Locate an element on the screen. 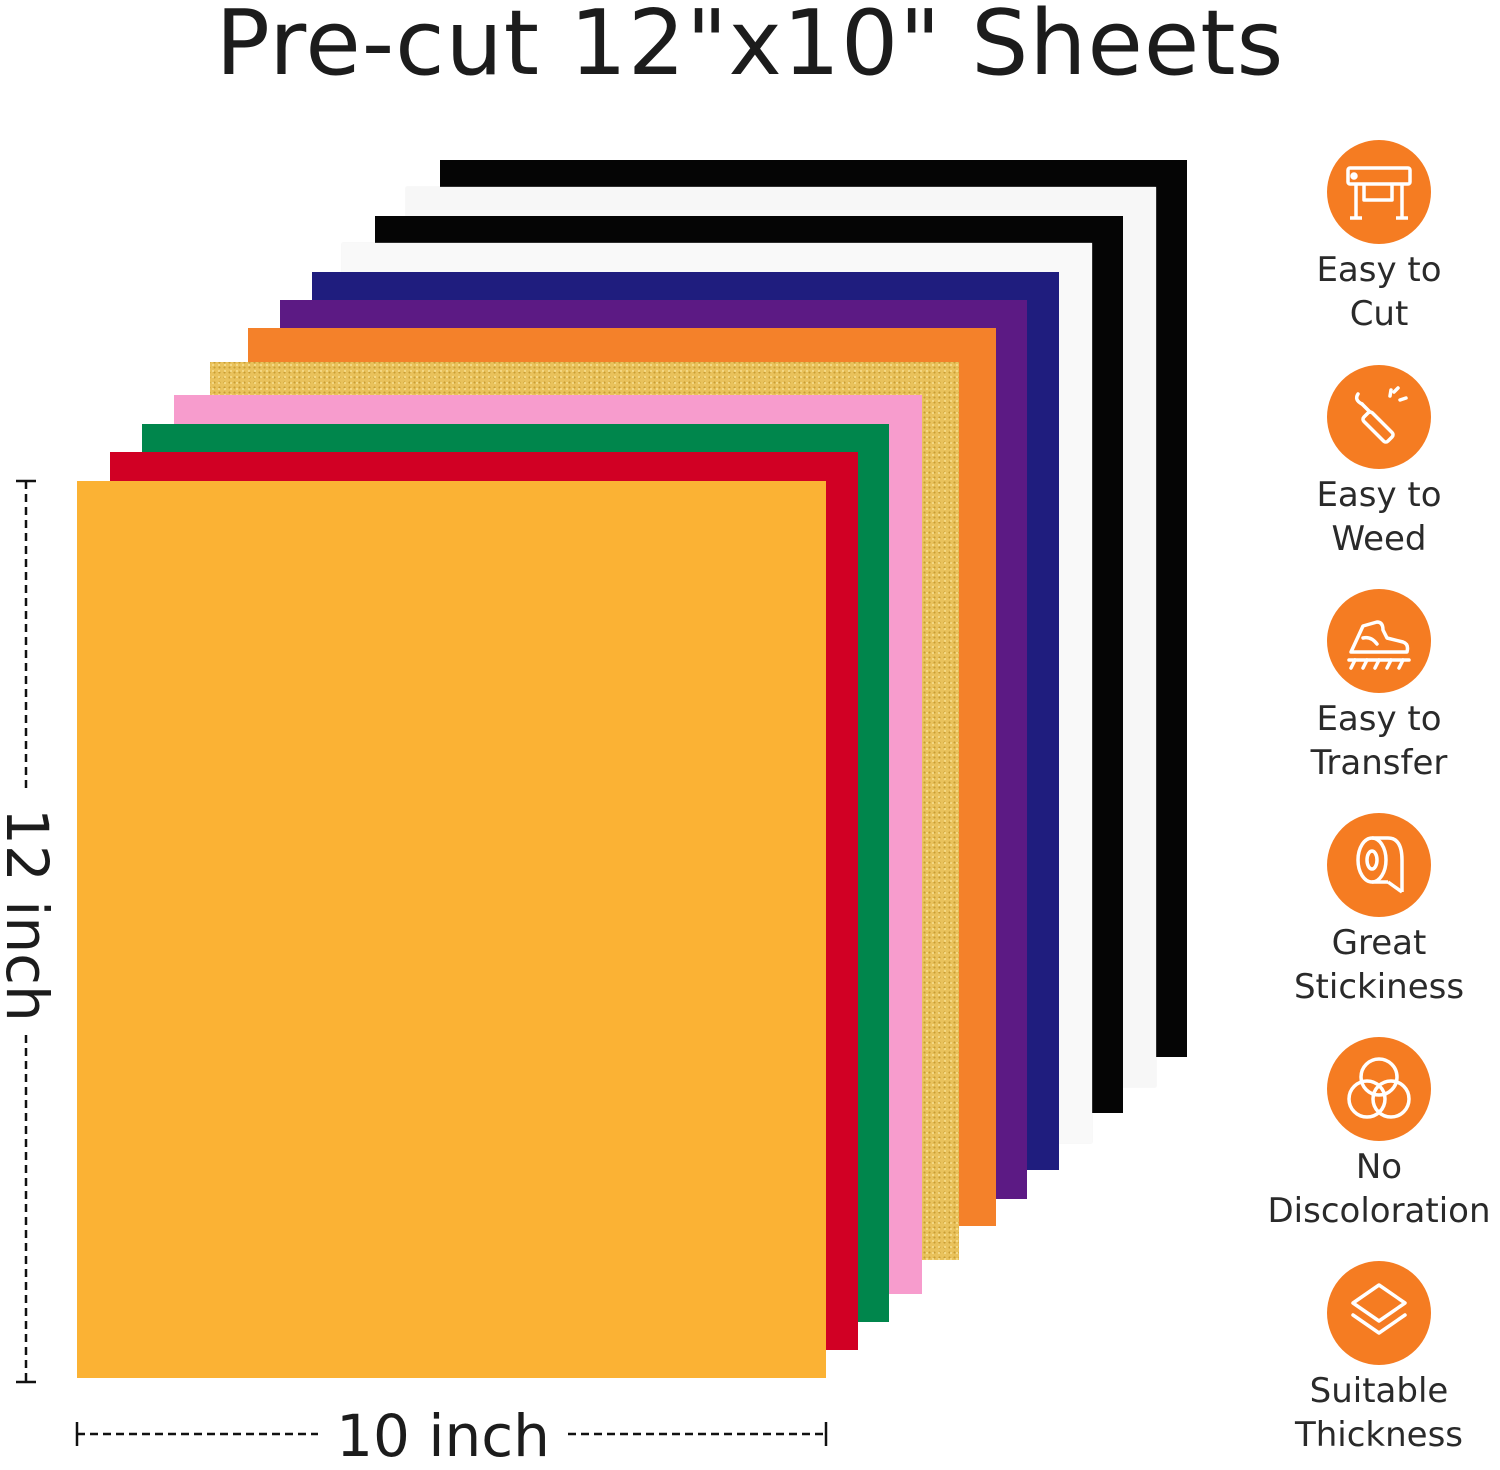 This screenshot has width=1500, height=1470. feature-line2: Cut is located at coordinates (1379, 314).